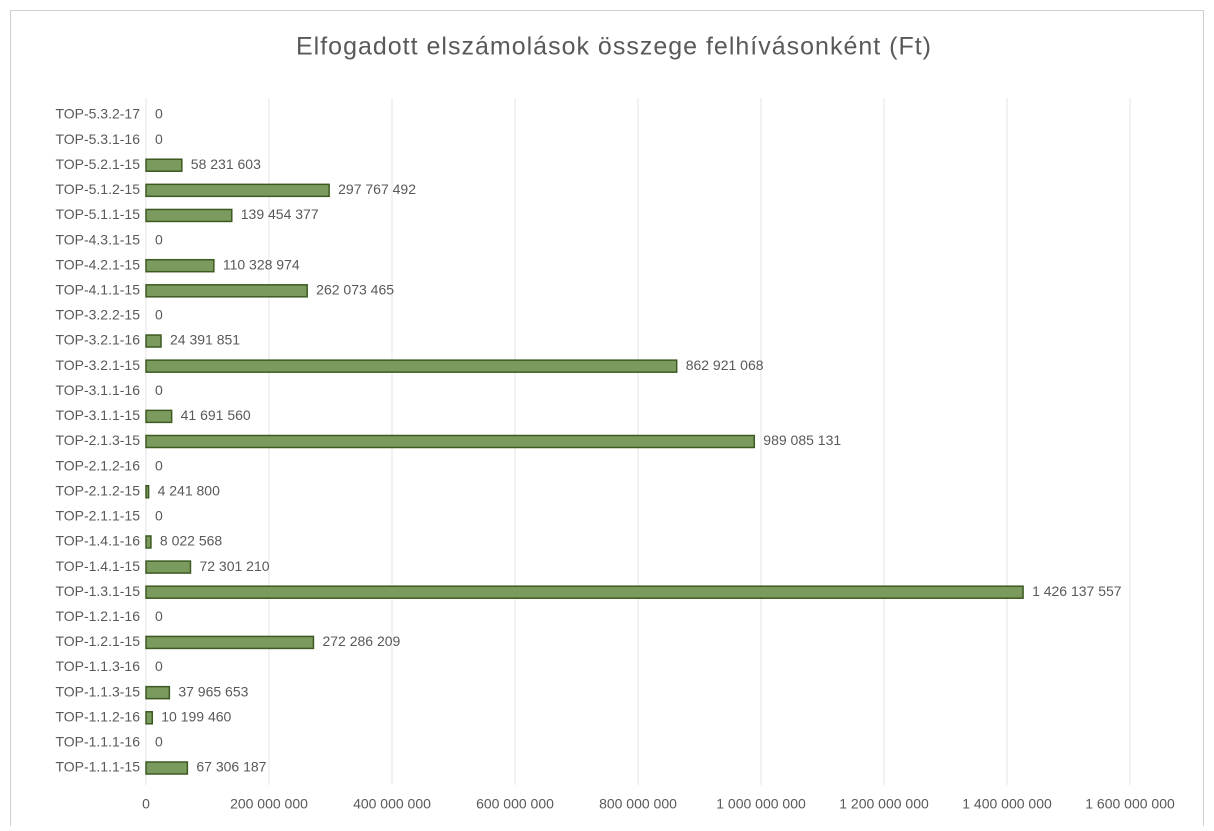 This screenshot has width=1214, height=831. I want to click on y-tick-label: TOP-1.2.1-16, so click(97, 616).